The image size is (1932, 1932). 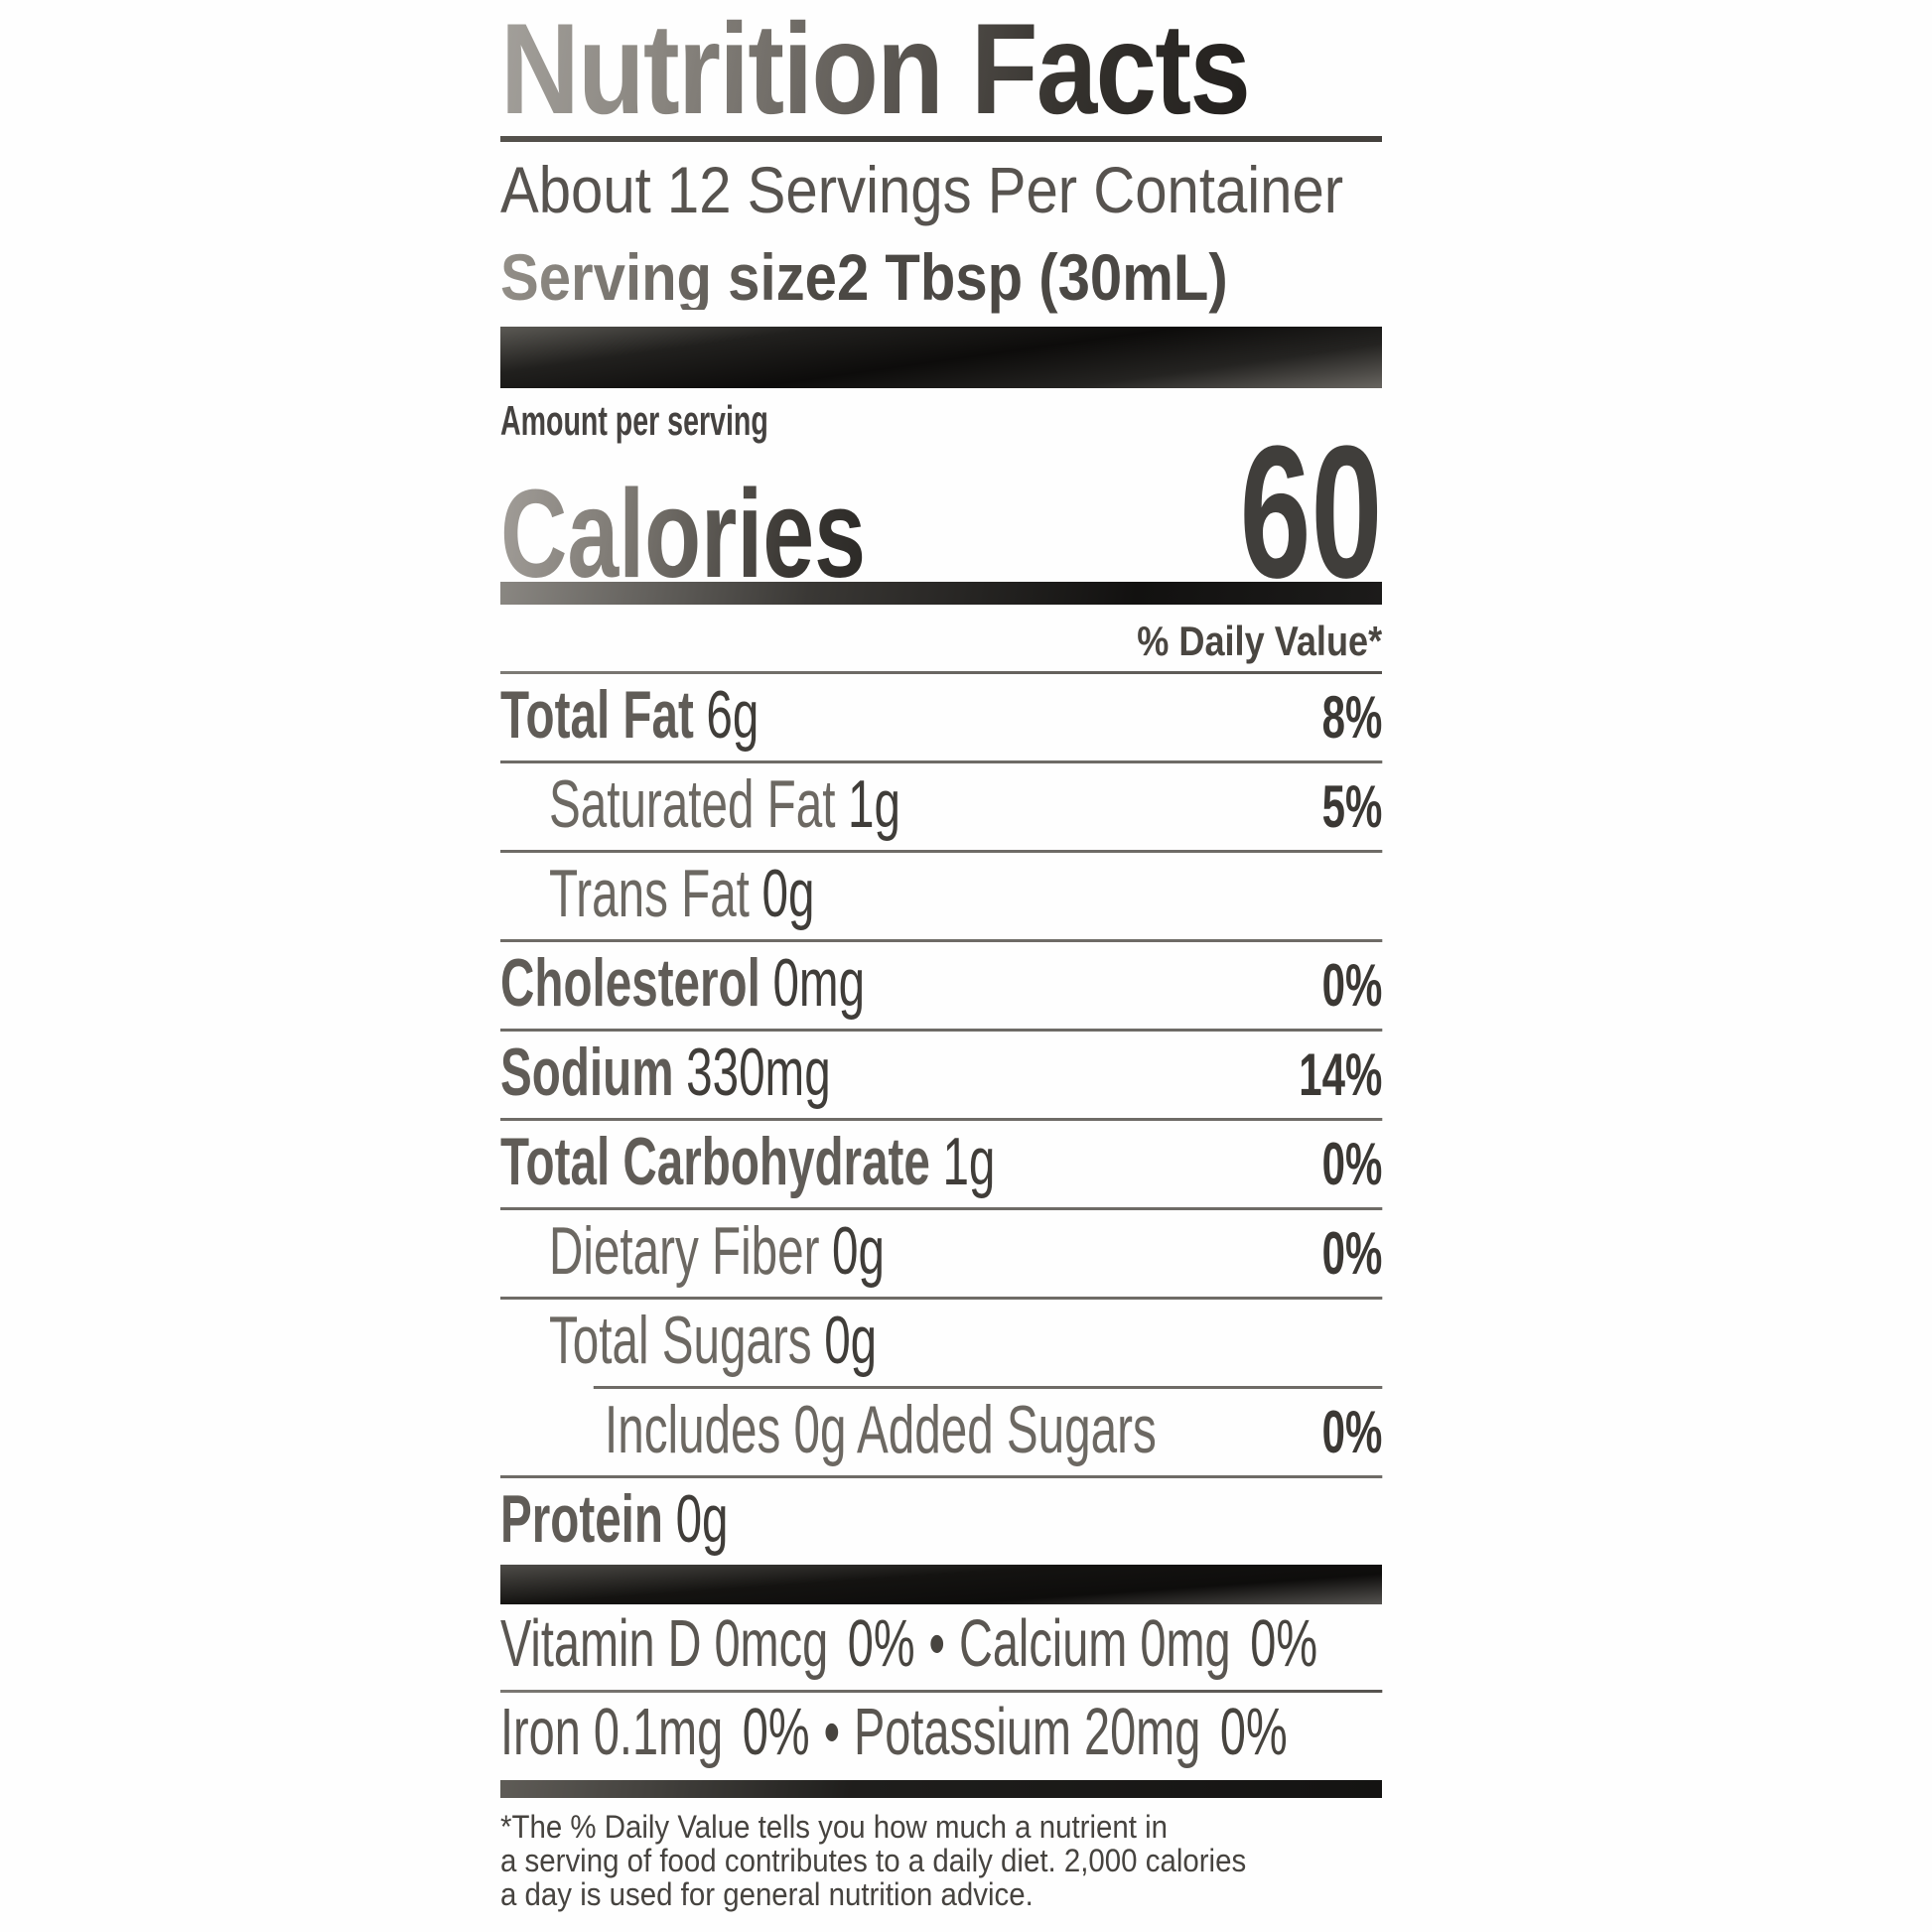 What do you see at coordinates (941, 1584) in the screenshot?
I see `thick-divider-bar-lower` at bounding box center [941, 1584].